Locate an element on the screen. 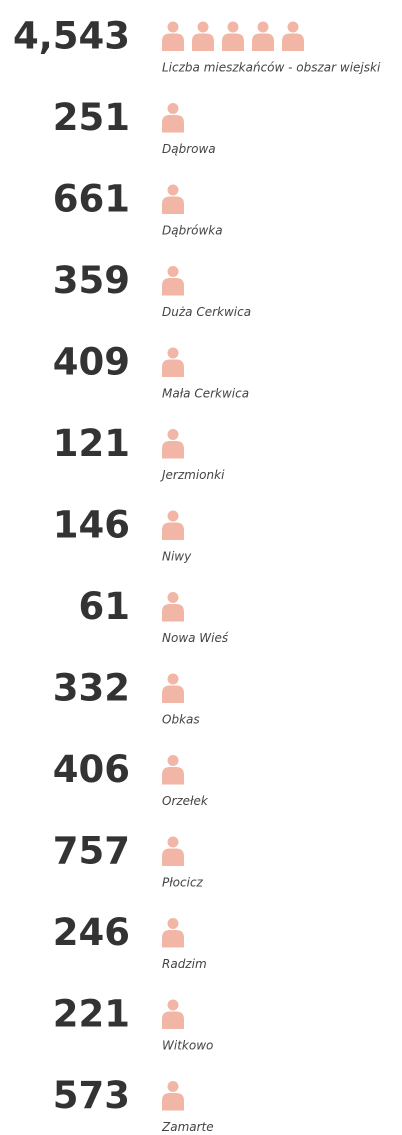 This screenshot has width=402, height=1135. category-label: Mała Cerkwica is located at coordinates (205, 394).